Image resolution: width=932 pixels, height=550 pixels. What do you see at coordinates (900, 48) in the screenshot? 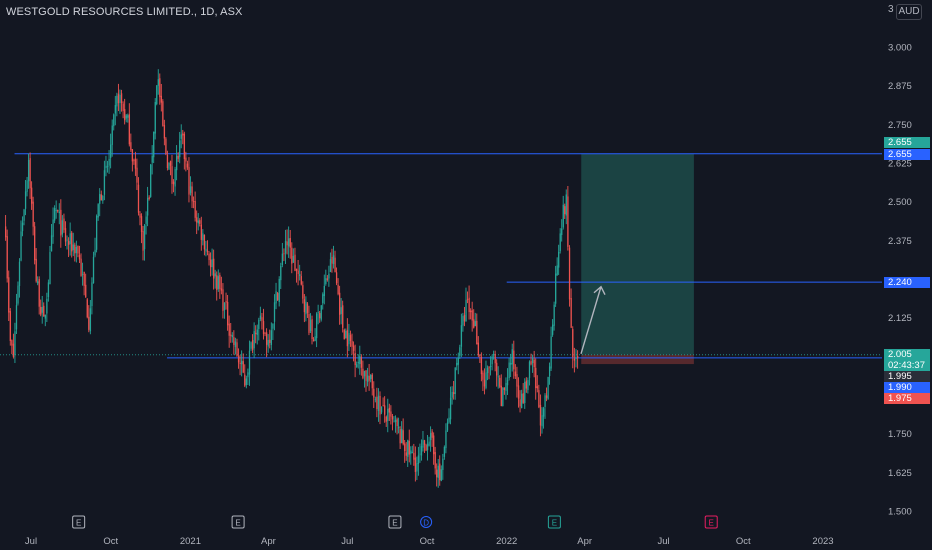
I see `price-tick-label: 3.000` at bounding box center [900, 48].